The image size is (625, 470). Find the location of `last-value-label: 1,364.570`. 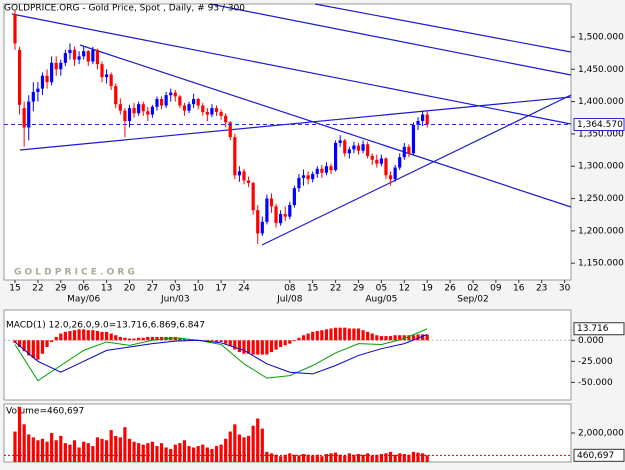

last-value-label: 1,364.570 is located at coordinates (600, 125).